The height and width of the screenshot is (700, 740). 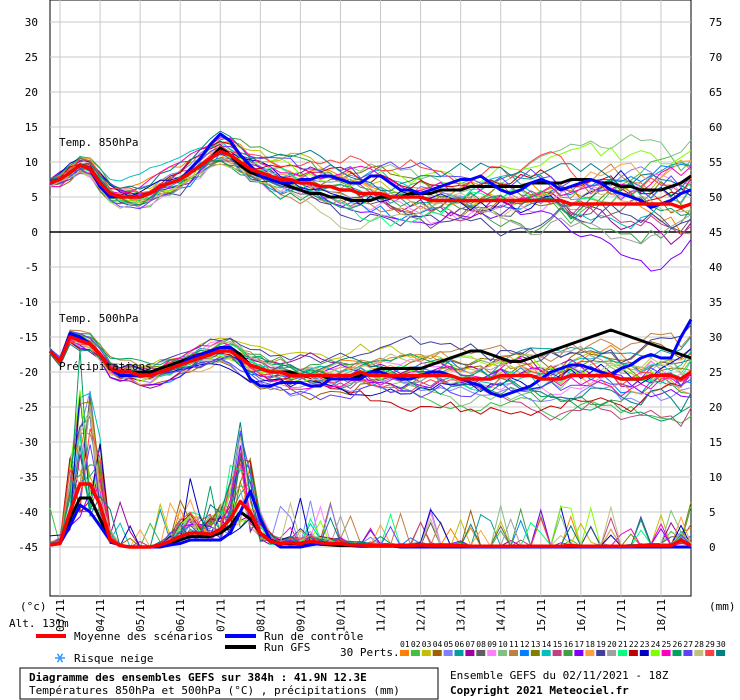 I want to click on date-tick-label: 03/11, so click(x=60, y=615).